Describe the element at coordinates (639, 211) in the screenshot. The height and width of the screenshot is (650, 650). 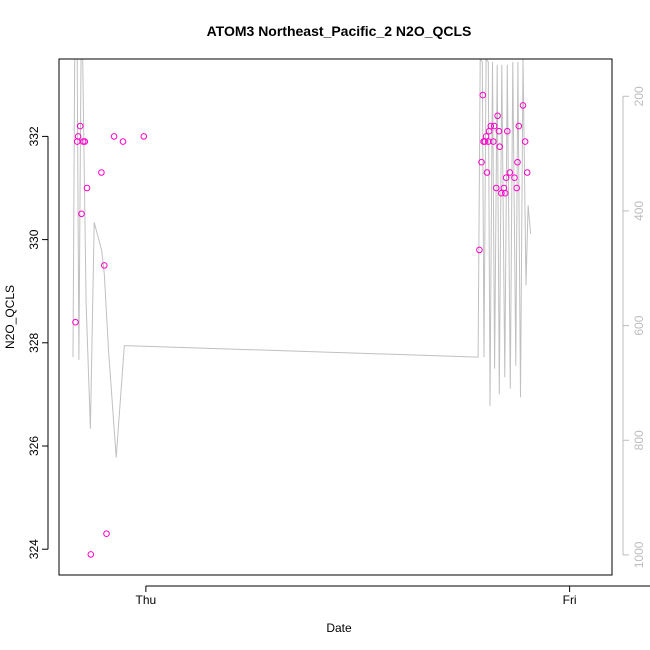
I see `right-tick-label: 400` at that location.